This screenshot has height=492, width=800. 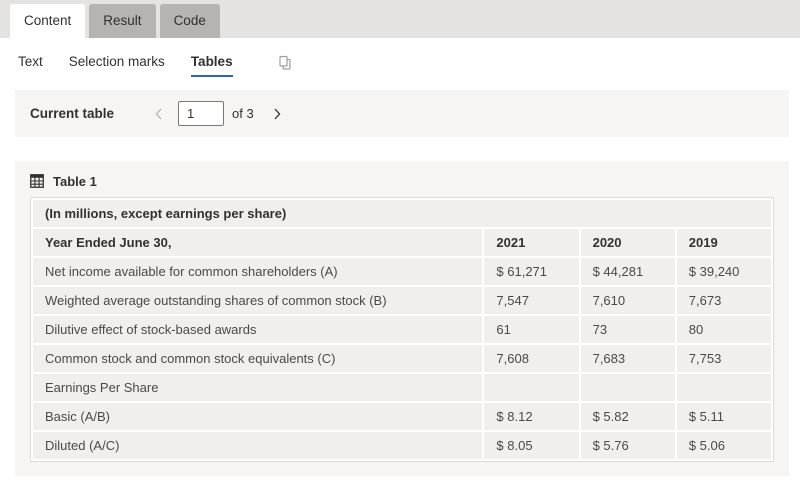 I want to click on table-header-cell: Year Ended June 30,, so click(x=257, y=242).